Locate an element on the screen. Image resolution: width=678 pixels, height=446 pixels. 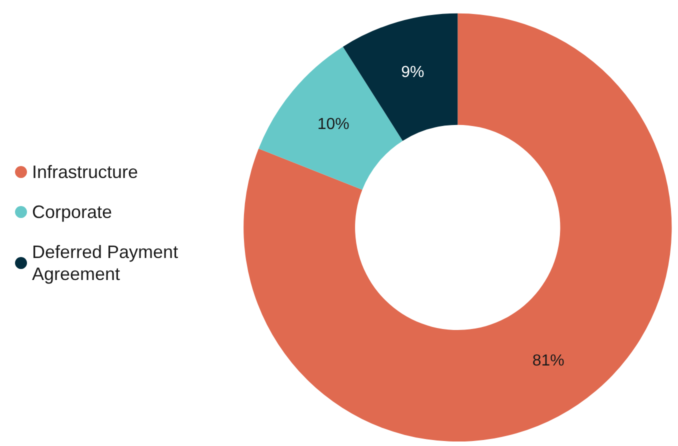
legend-label: Corporate is located at coordinates (72, 212).